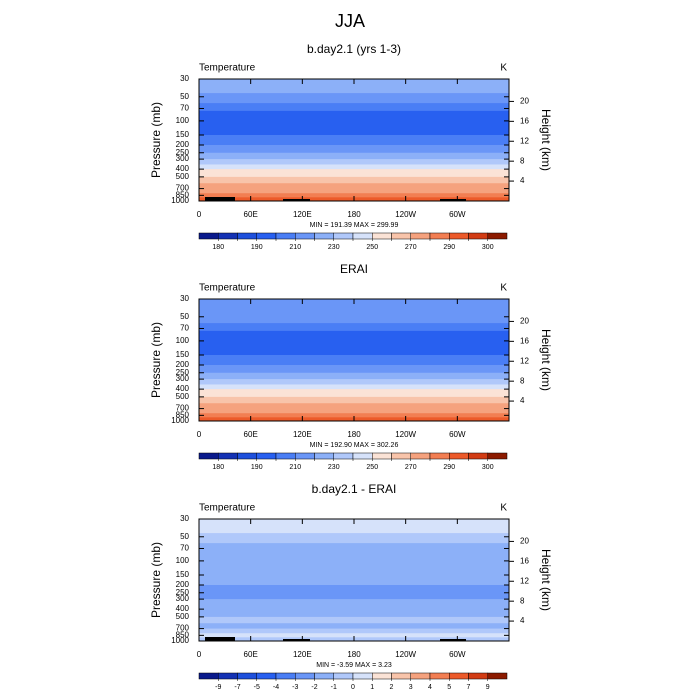 This screenshot has width=700, height=700. What do you see at coordinates (237, 687) in the screenshot?
I see `colorbar-label: -7` at bounding box center [237, 687].